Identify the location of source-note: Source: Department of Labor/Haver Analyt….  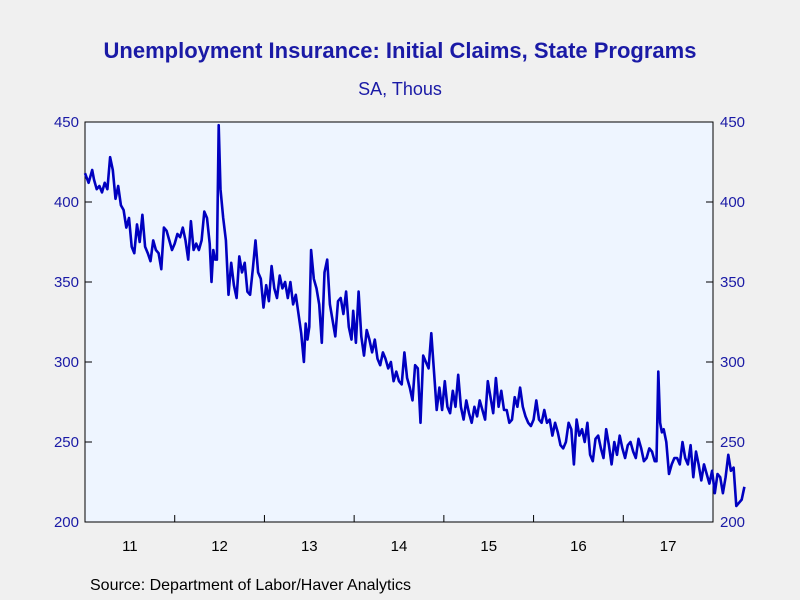
(251, 585).